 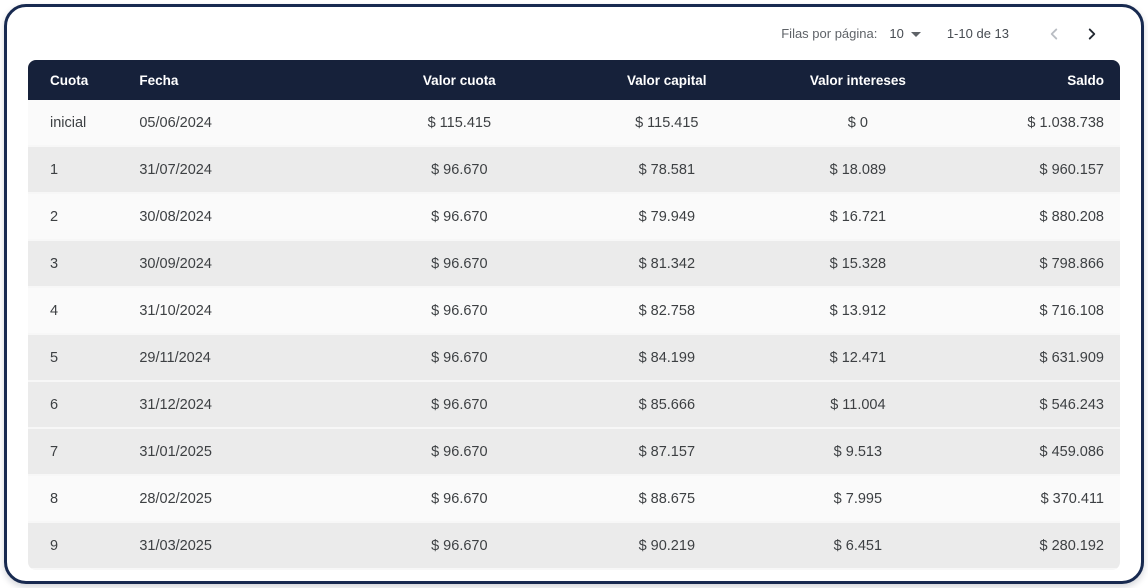 What do you see at coordinates (1035, 80) in the screenshot?
I see `column-header-saldo: Saldo` at bounding box center [1035, 80].